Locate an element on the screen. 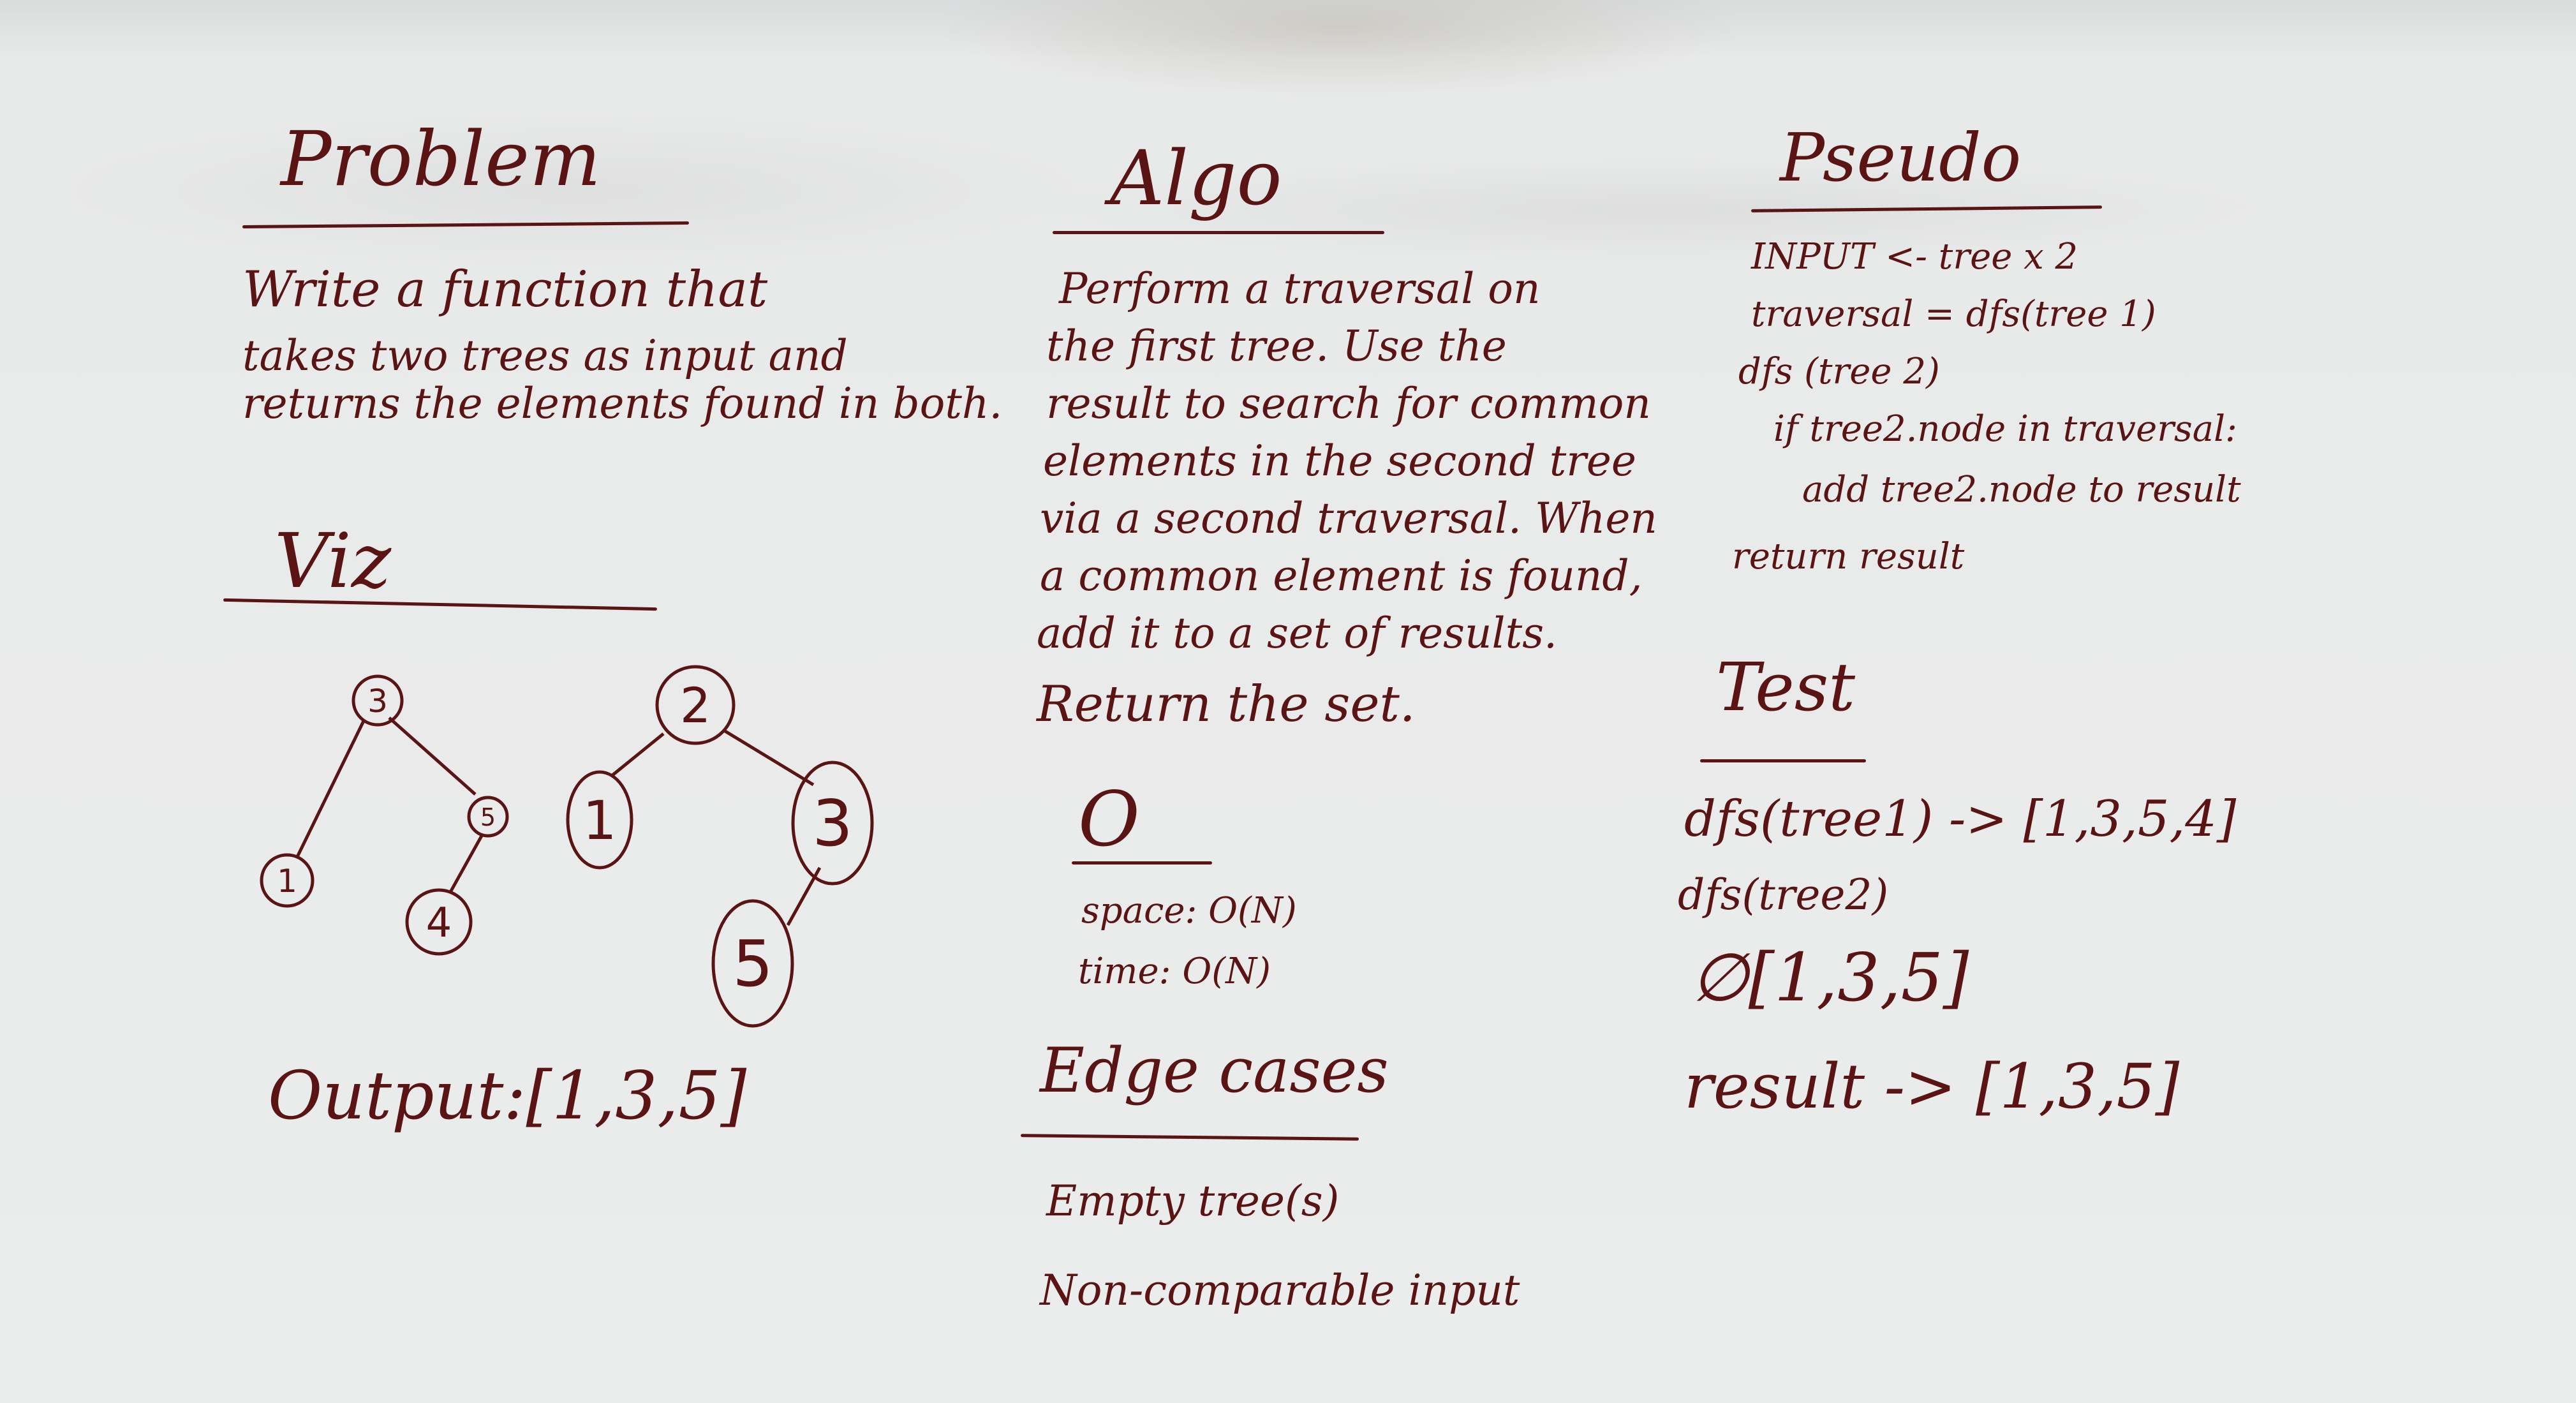 Image resolution: width=2576 pixels, height=1403 pixels. algo-line-6: a common element is found, is located at coordinates (1341, 575).